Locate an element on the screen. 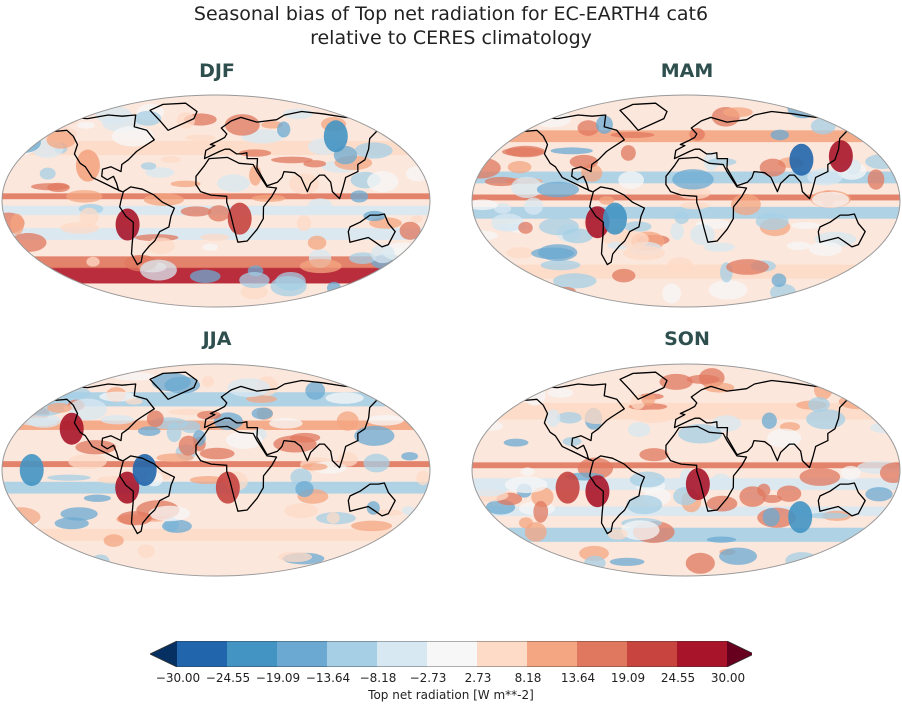  map-djf-svg is located at coordinates (216, 201).